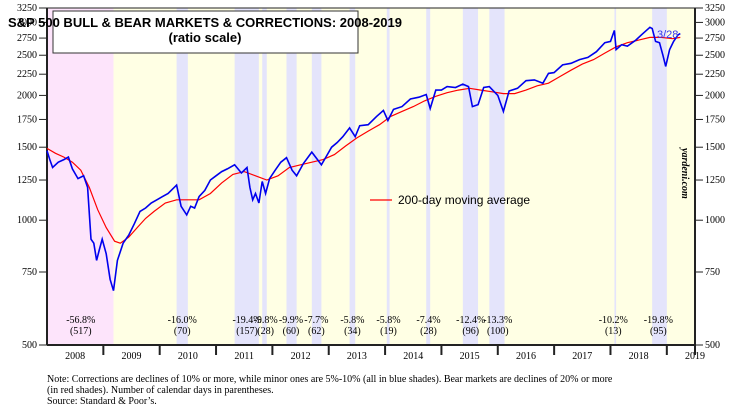  What do you see at coordinates (132, 356) in the screenshot?
I see `x-tick-label: 2009` at bounding box center [132, 356].